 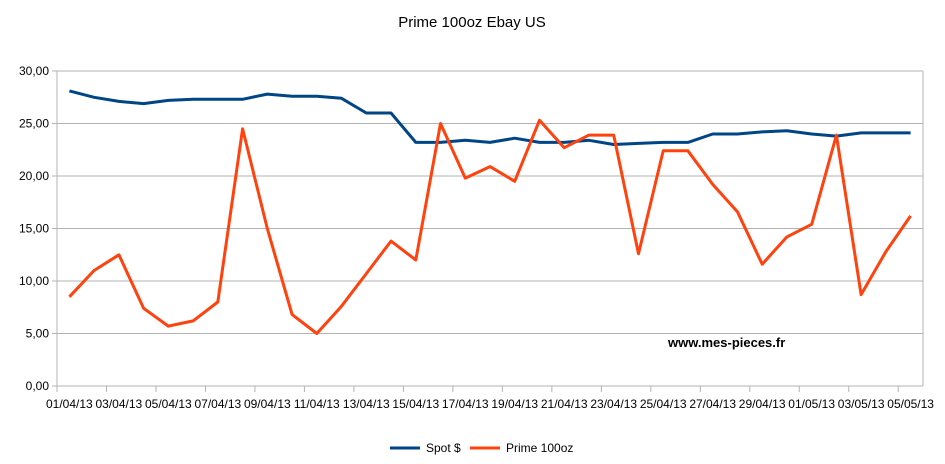 I want to click on x-tick-label: 13/04/13, so click(x=366, y=404).